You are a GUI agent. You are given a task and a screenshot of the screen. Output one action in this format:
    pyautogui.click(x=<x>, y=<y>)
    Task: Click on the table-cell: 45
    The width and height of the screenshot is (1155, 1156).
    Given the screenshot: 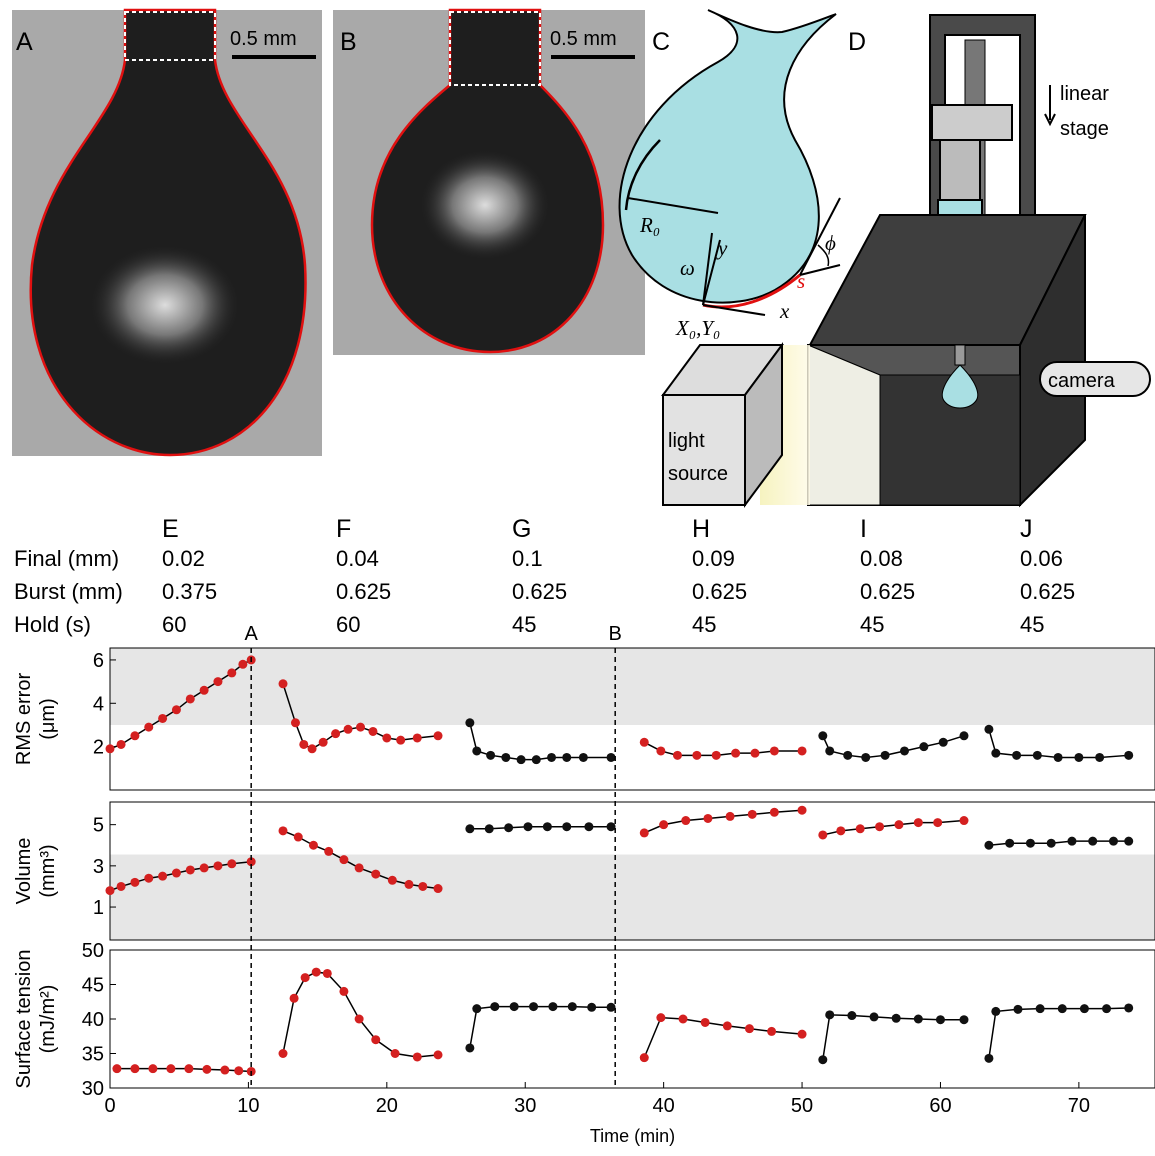 What is the action you would take?
    pyautogui.click(x=524, y=624)
    